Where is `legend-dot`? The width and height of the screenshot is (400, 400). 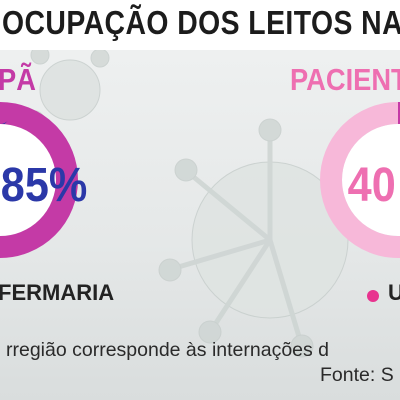 legend-dot is located at coordinates (373, 296).